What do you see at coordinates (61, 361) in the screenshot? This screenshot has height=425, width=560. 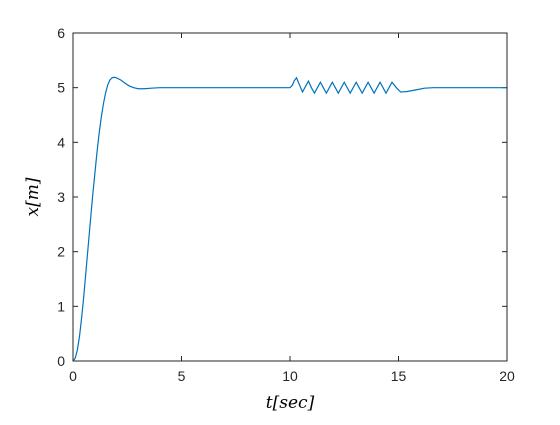 I see `y-tick-label: 0` at bounding box center [61, 361].